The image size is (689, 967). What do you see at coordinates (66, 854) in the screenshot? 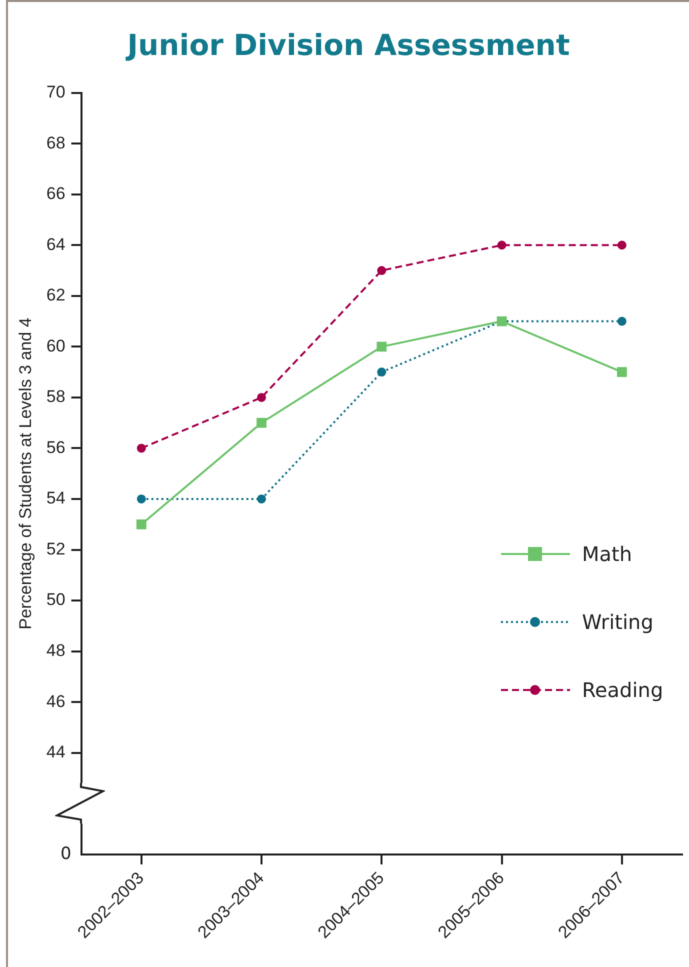
I see `text: 0` at bounding box center [66, 854].